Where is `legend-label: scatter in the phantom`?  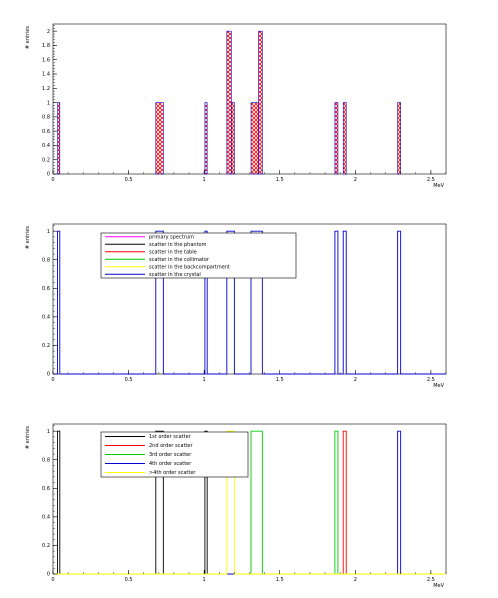 legend-label: scatter in the phantom is located at coordinates (178, 245).